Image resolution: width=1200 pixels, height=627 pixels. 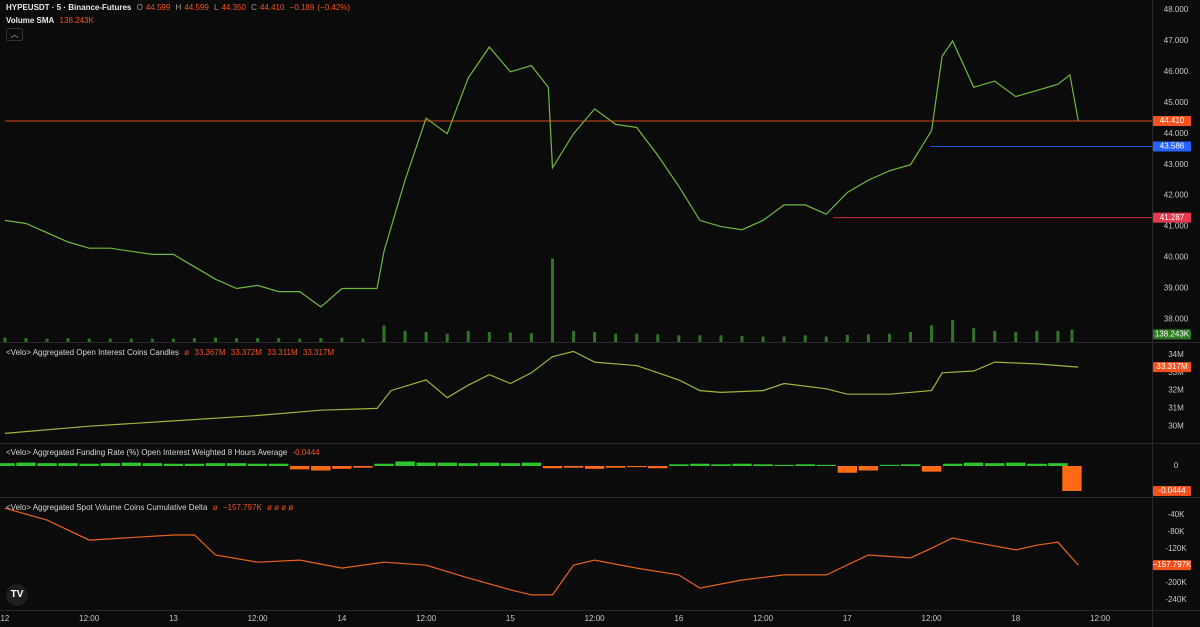 I want to click on y-tick-label: 33M, so click(x=1176, y=372).